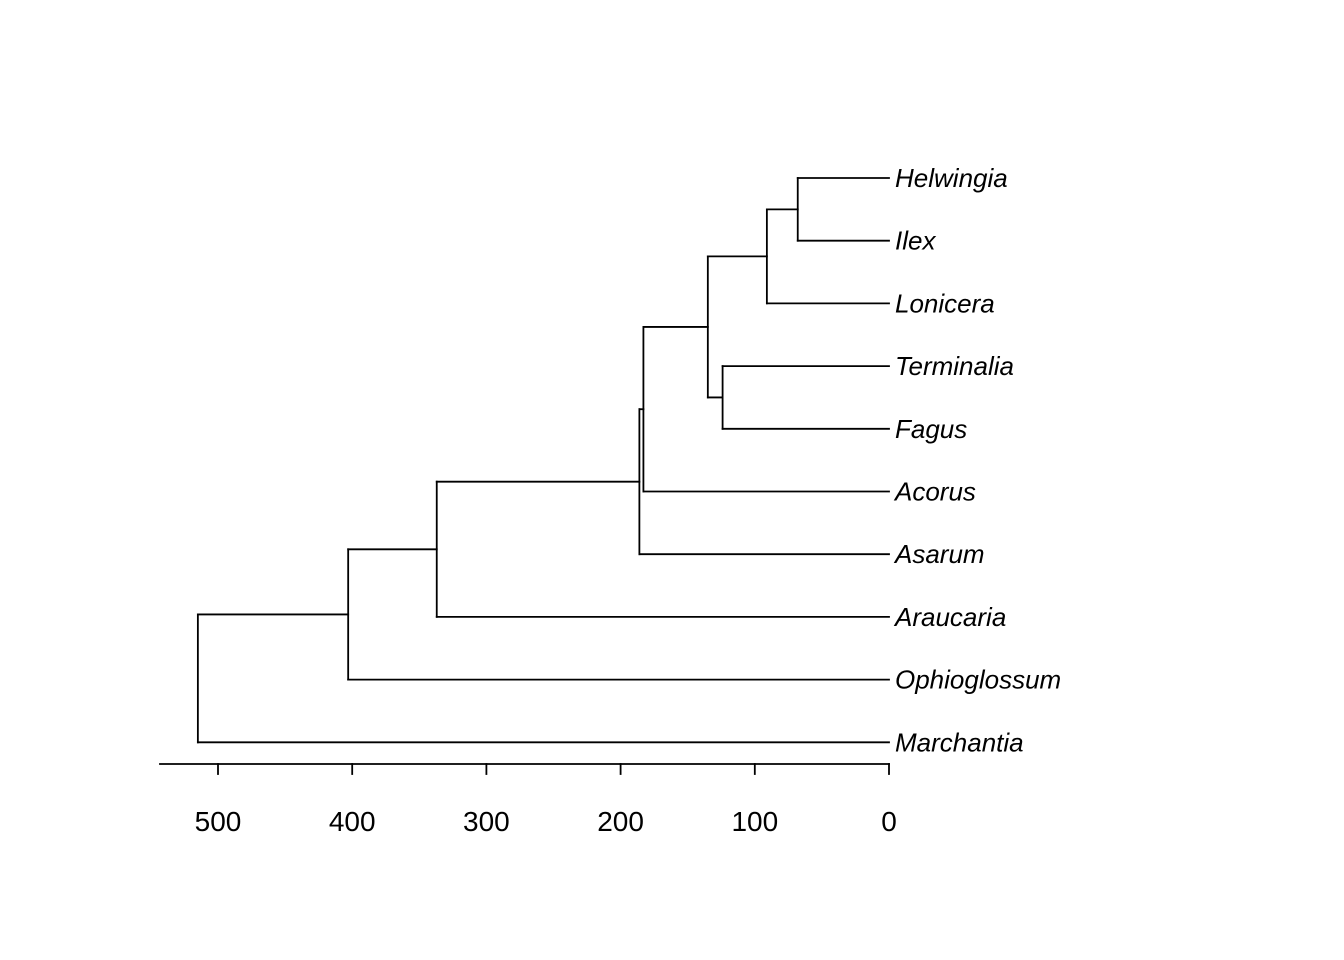 Image resolution: width=1344 pixels, height=960 pixels. Describe the element at coordinates (889, 821) in the screenshot. I see `time-axis-tick-label-0: 0` at that location.